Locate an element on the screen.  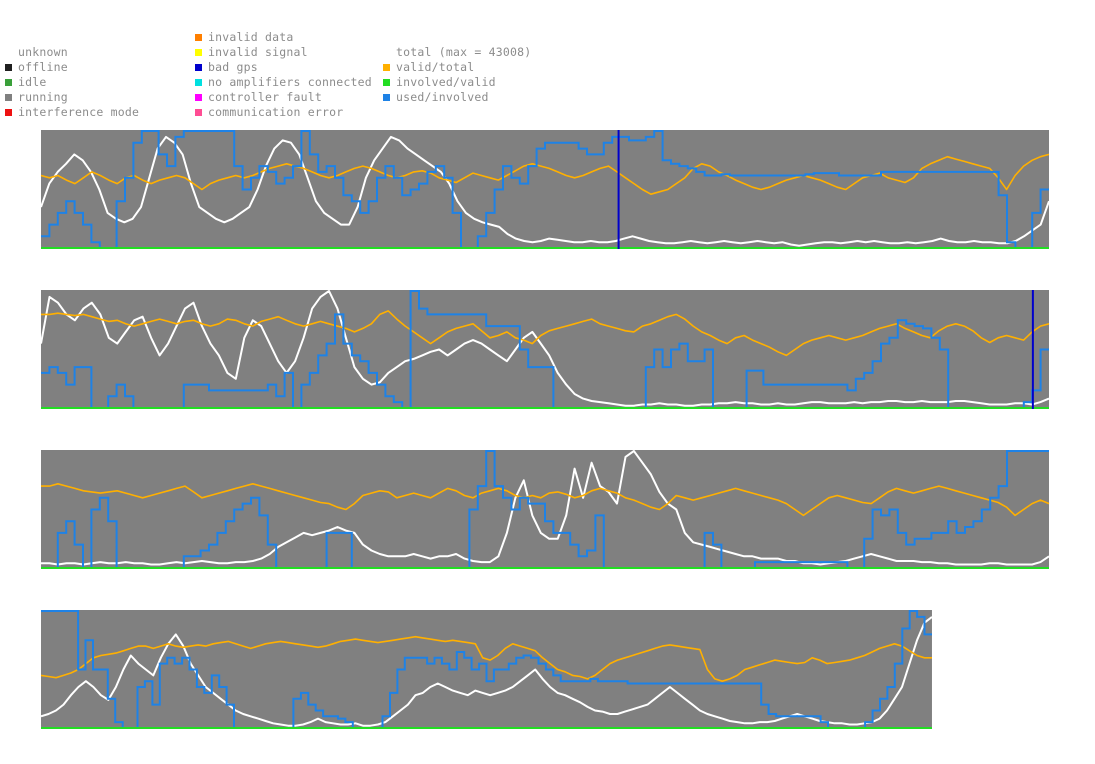
legend-swatch-unknown is located at coordinates (8, 52).